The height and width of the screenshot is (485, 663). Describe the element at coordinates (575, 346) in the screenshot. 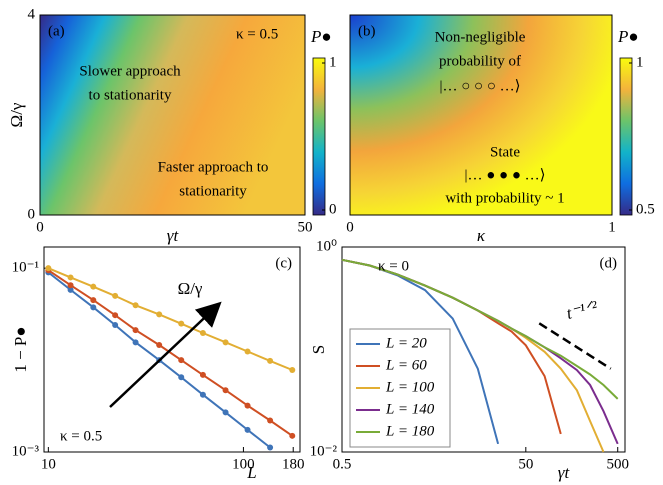

I see `reference-line` at that location.